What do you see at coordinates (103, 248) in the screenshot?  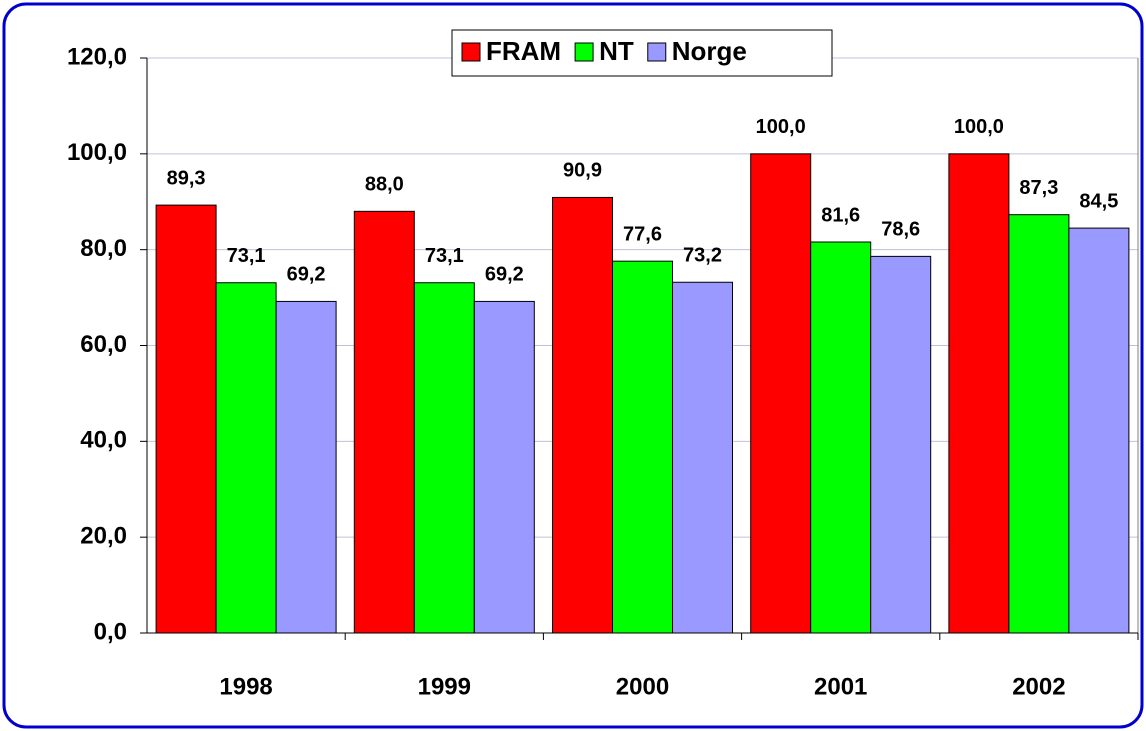 I see `y-tick-label: 80,0` at bounding box center [103, 248].